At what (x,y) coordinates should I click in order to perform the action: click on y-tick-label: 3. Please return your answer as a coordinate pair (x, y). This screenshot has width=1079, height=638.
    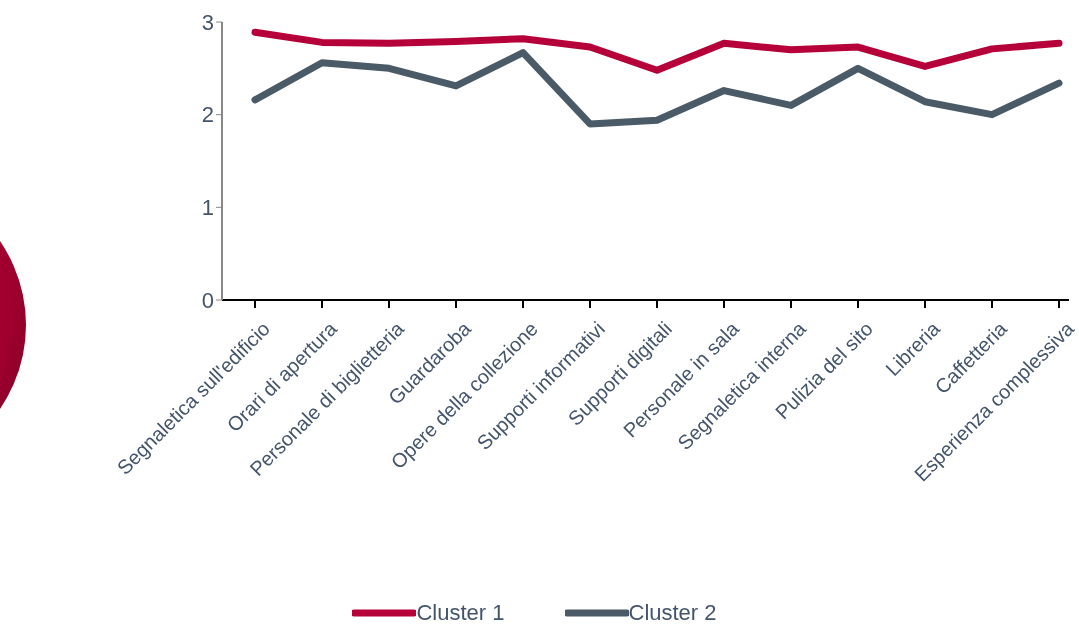
    Looking at the image, I should click on (207, 22).